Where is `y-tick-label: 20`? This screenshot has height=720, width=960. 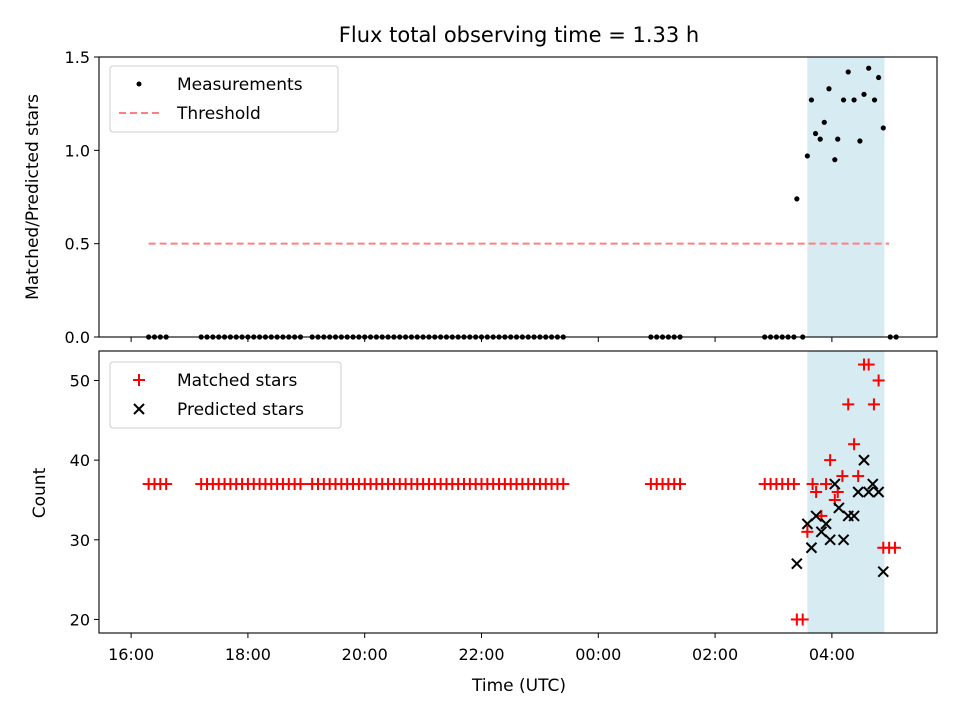
y-tick-label: 20 is located at coordinates (80, 619).